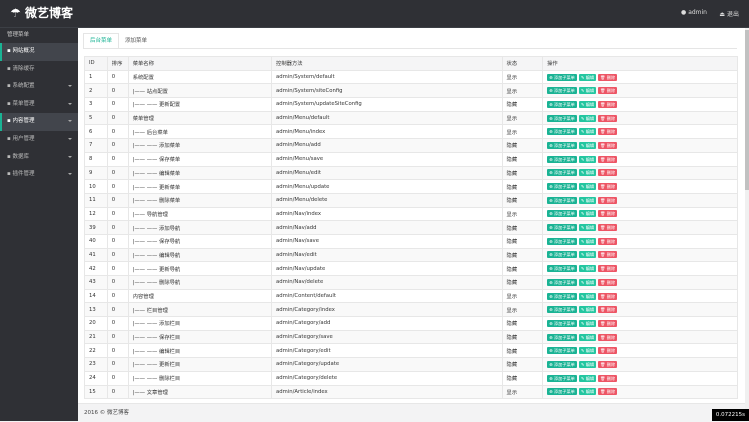  What do you see at coordinates (96, 392) in the screenshot?
I see `cell: 15` at bounding box center [96, 392].